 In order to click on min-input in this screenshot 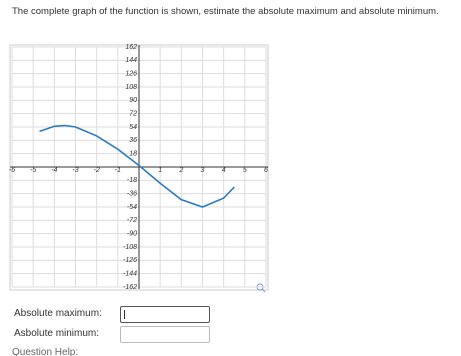, I will do `click(165, 334)`.